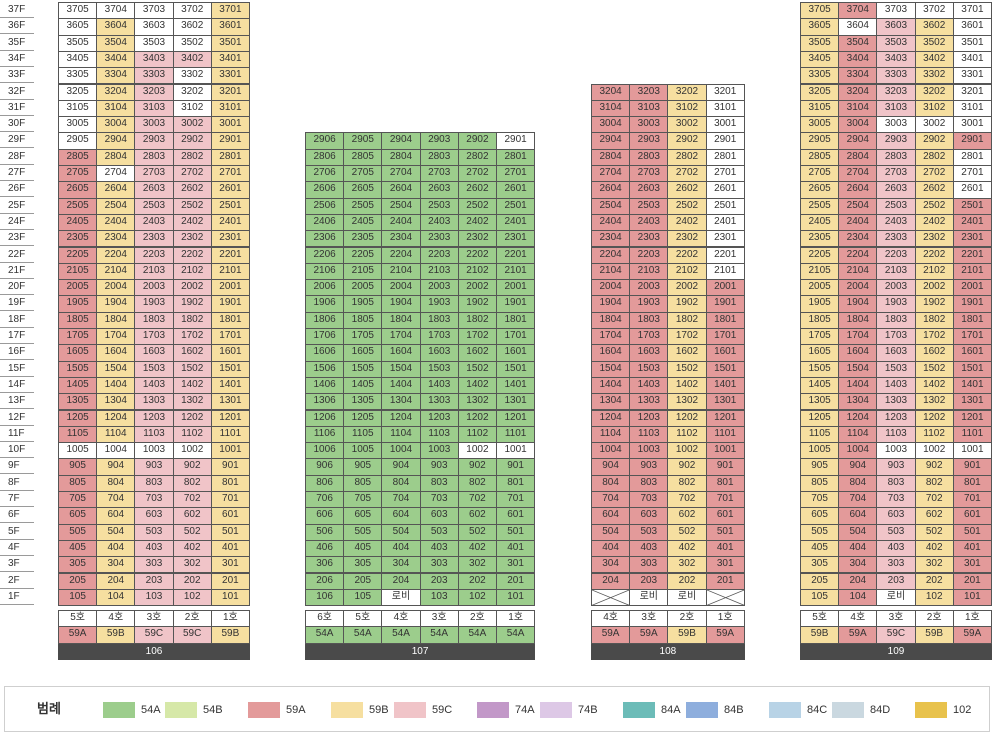  Describe the element at coordinates (154, 353) in the screenshot. I see `unit-cell: 1603` at that location.